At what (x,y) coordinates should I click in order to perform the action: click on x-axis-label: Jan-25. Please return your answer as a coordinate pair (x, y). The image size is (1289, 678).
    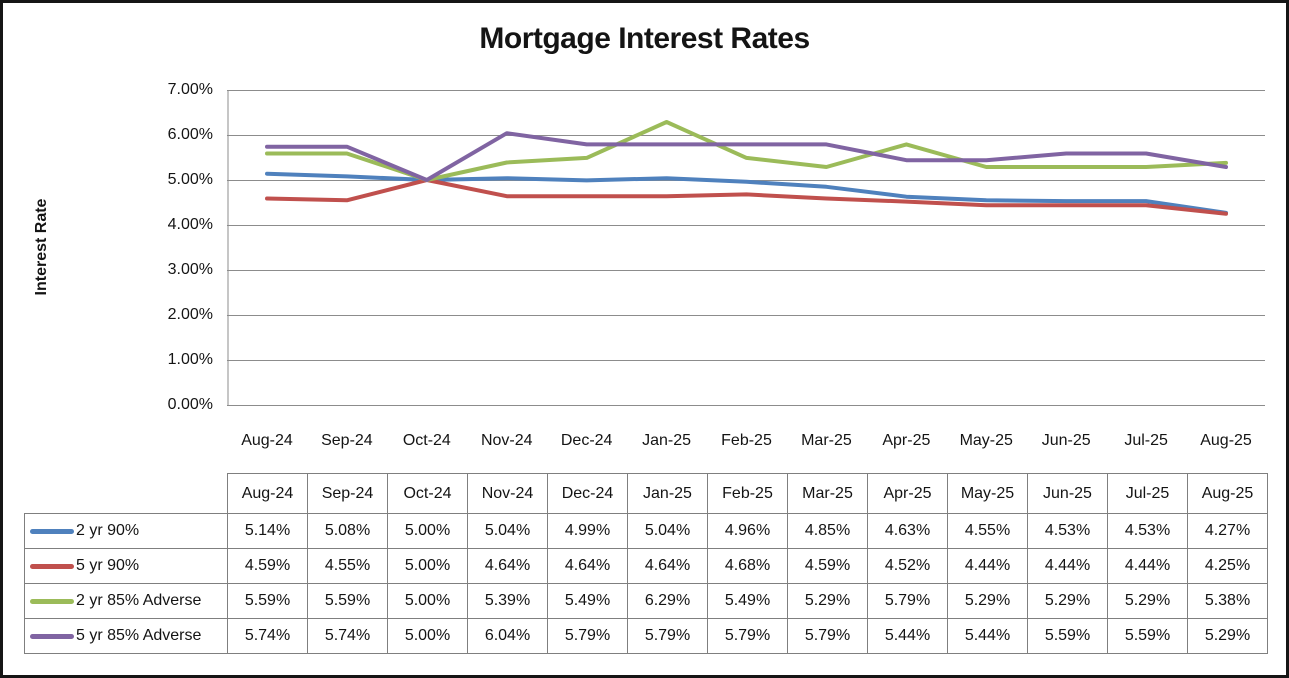
    Looking at the image, I should click on (667, 440).